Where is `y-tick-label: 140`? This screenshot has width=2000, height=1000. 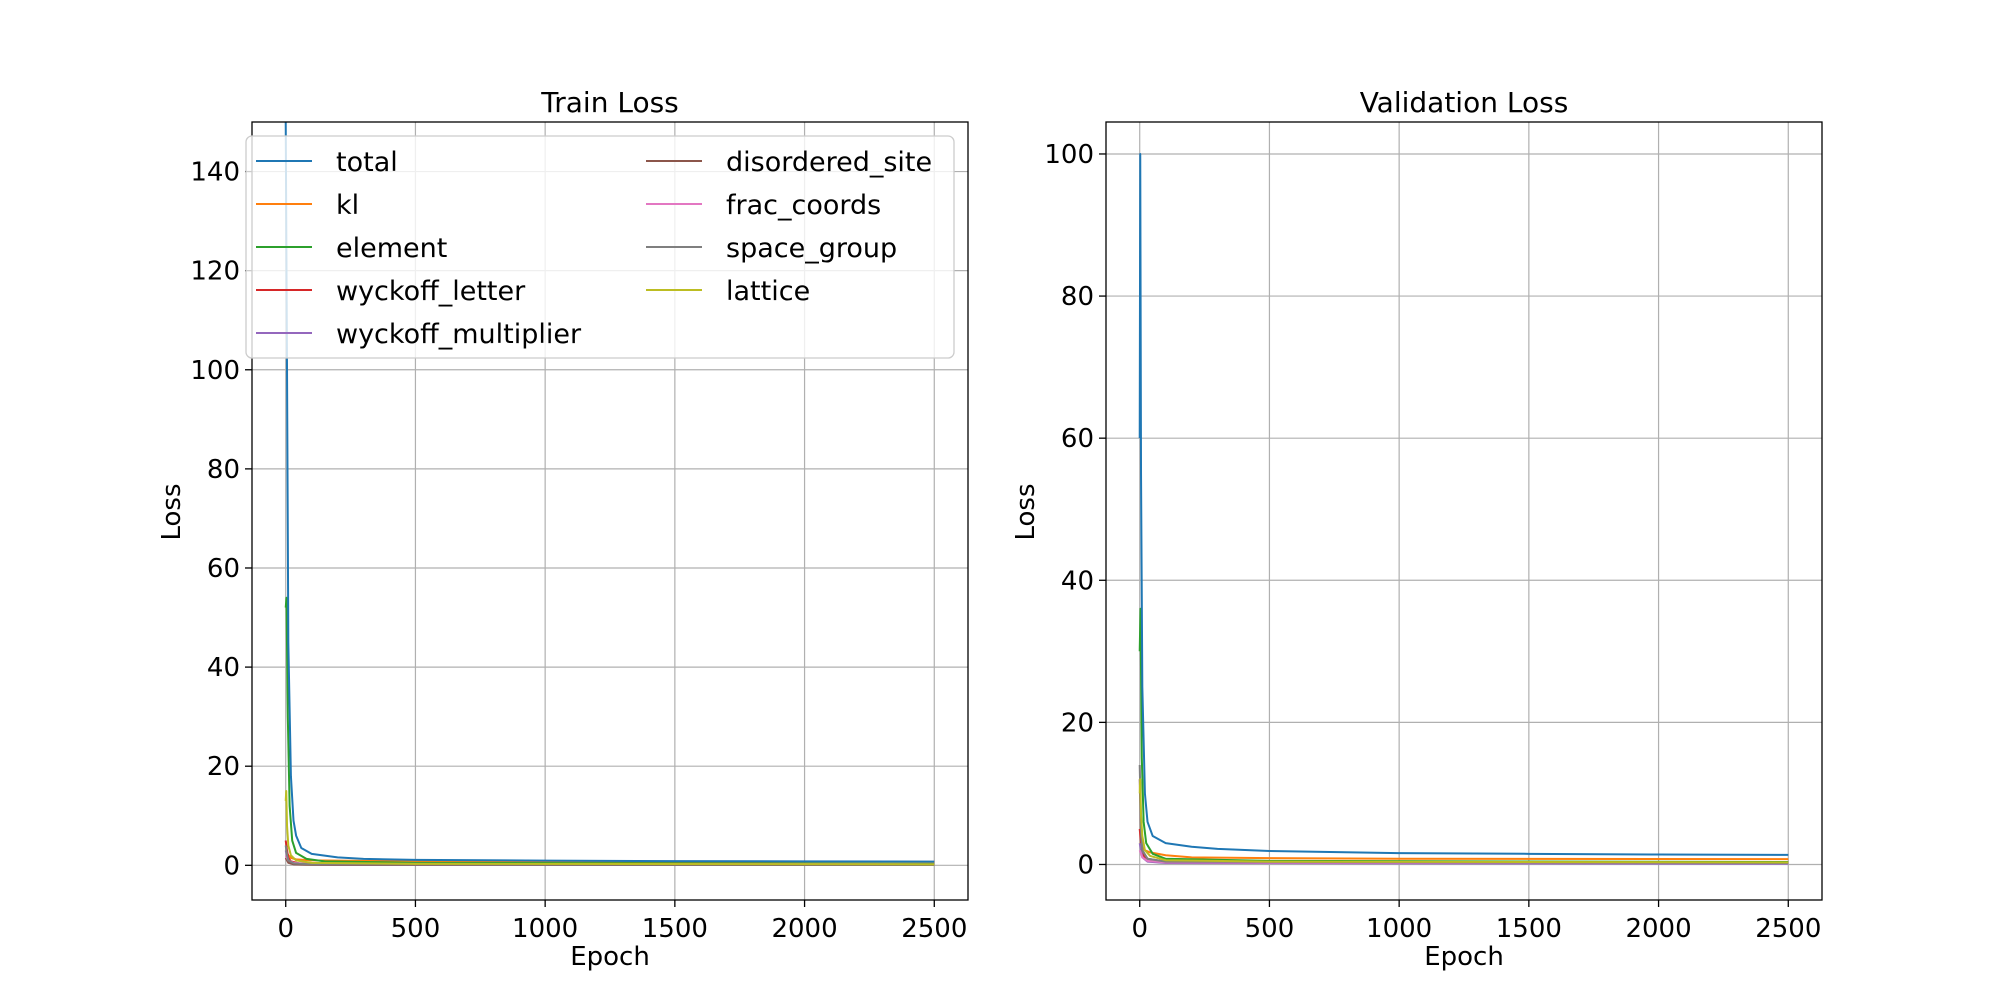
y-tick-label: 140 is located at coordinates (215, 173).